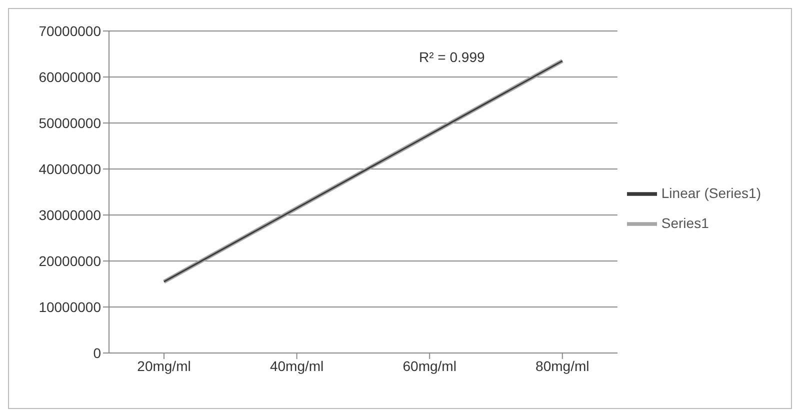 This screenshot has width=798, height=415. I want to click on legend-label: Series1, so click(685, 222).